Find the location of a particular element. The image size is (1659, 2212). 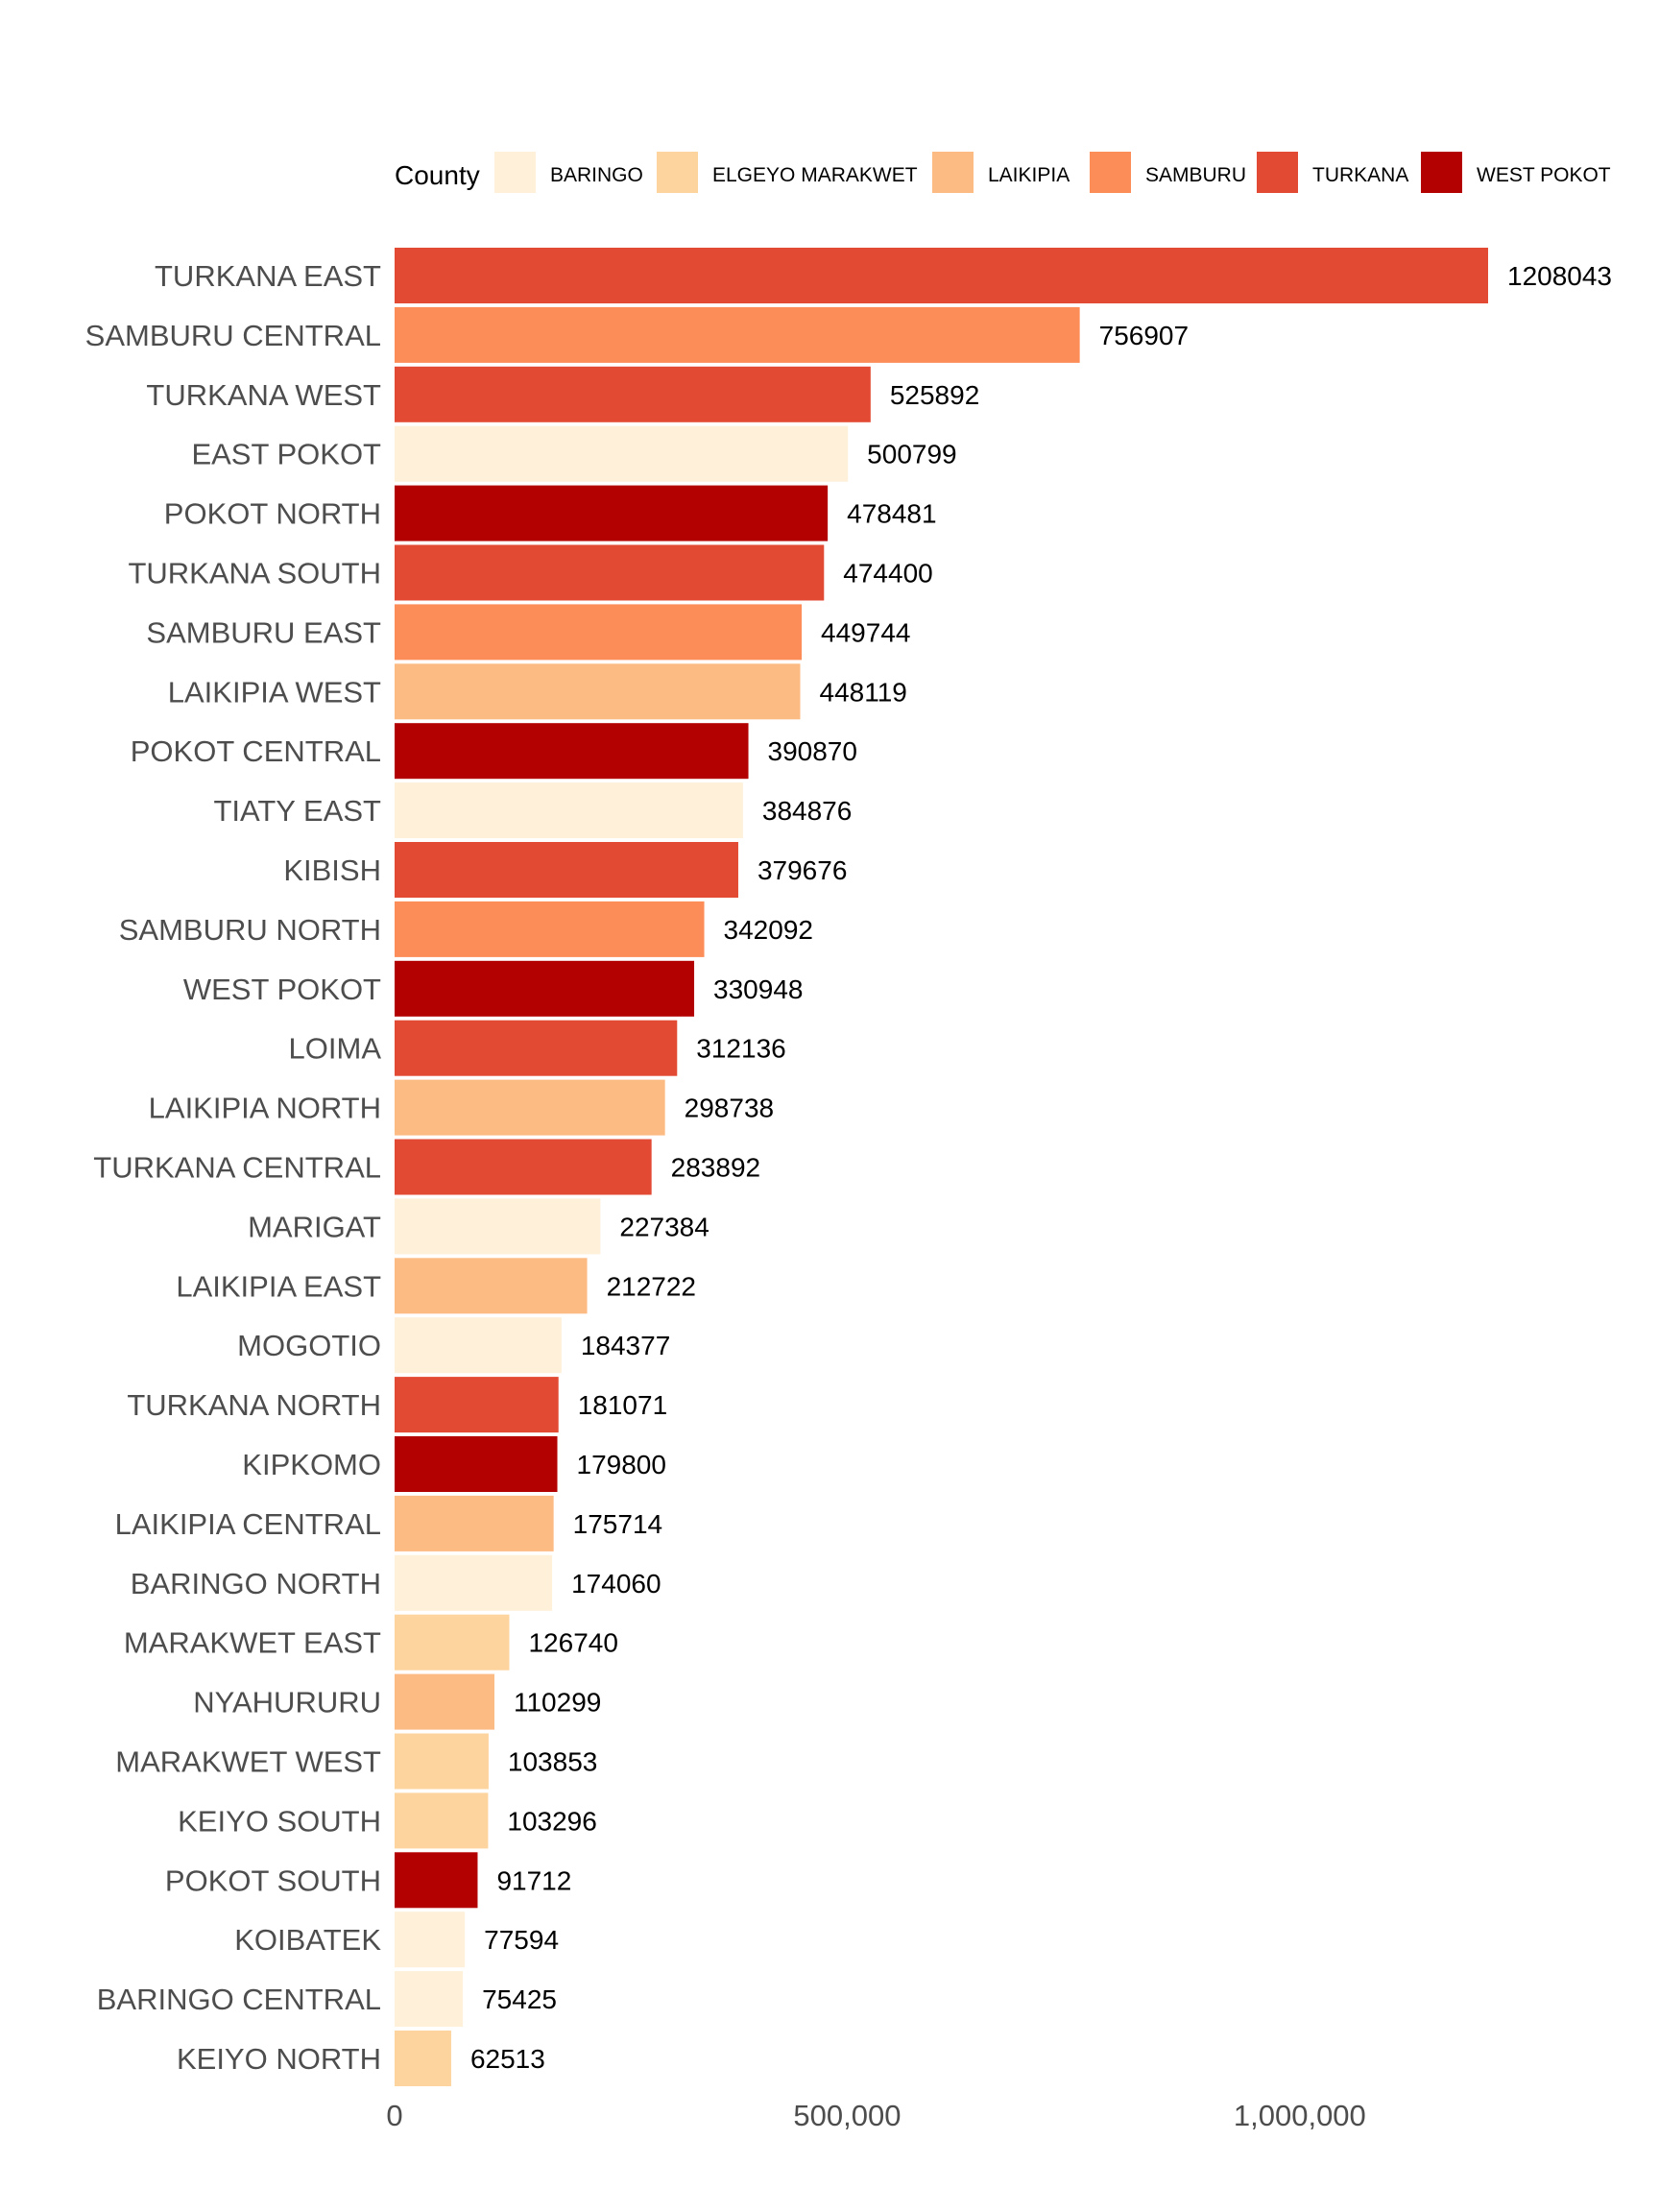

x-tick-label: 1,000,000 is located at coordinates (1300, 2115).